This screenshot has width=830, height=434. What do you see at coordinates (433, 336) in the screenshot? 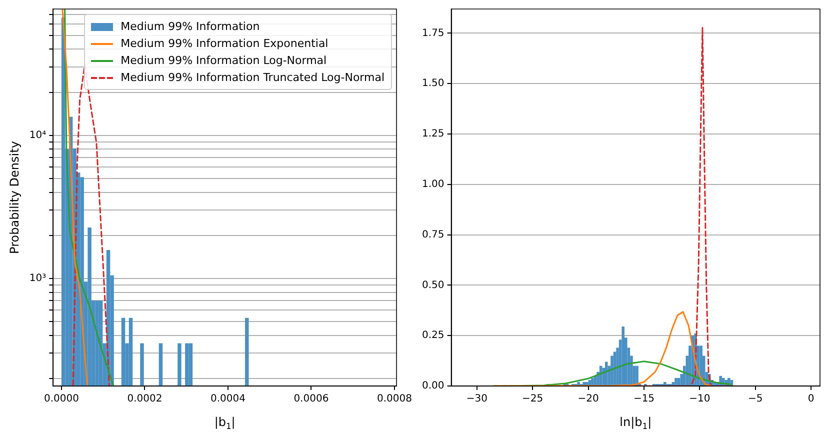
I see `y-tick-label: 0.25` at bounding box center [433, 336].